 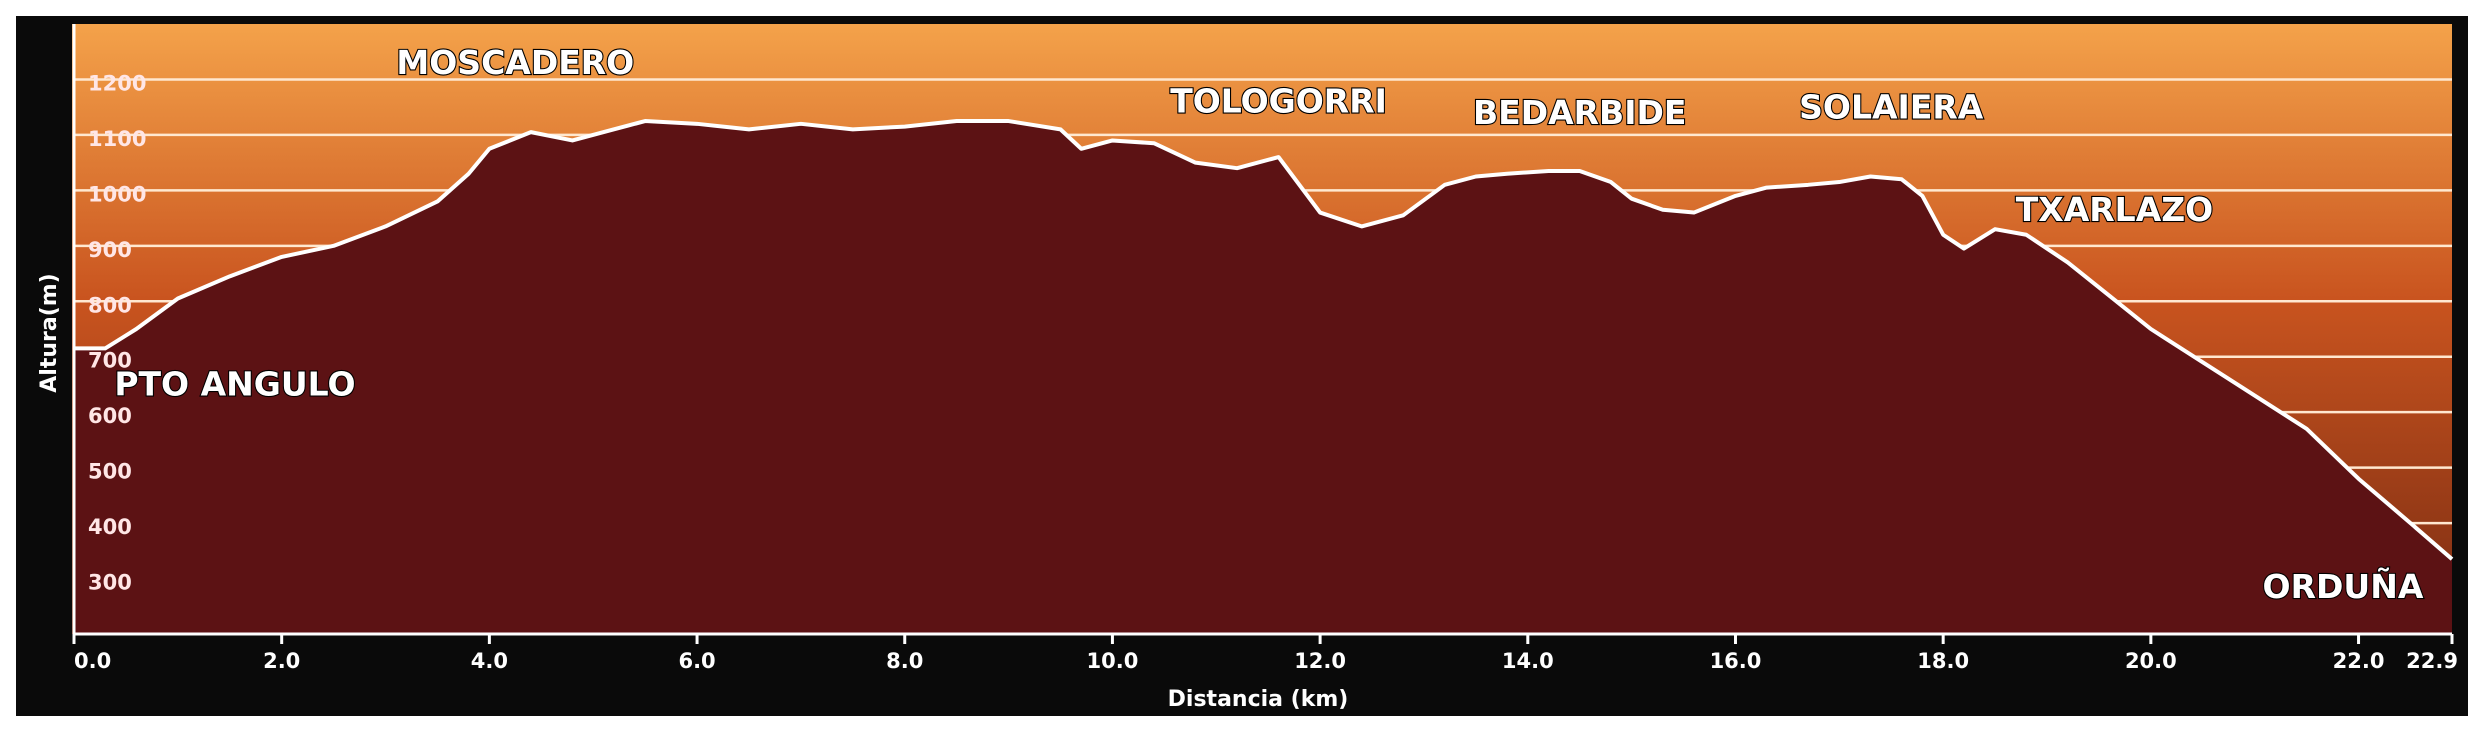 I want to click on summit-label-solaiera: SOLAIERA, so click(x=1891, y=106).